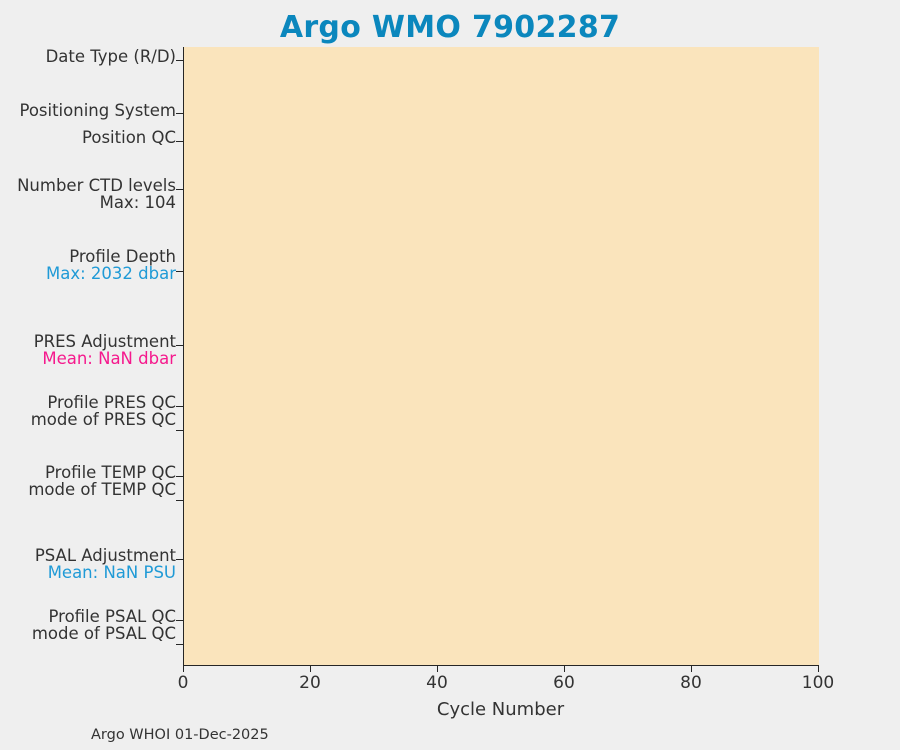 The image size is (900, 750). I want to click on x-ticklabel-100: 100, so click(818, 683).